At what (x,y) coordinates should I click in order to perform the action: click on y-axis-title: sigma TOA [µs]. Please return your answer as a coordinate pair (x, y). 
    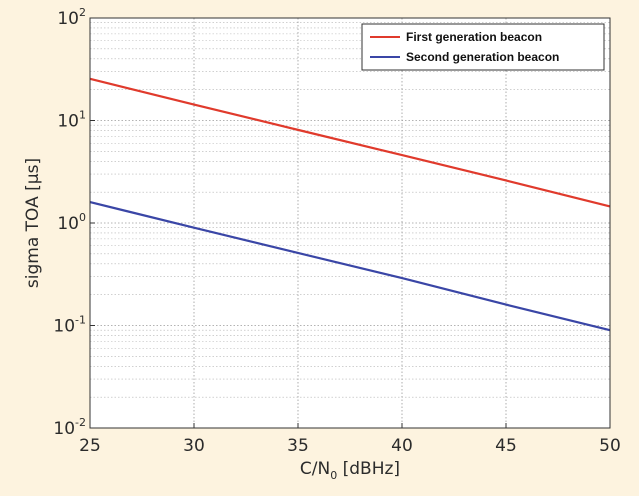
    Looking at the image, I should click on (33, 223).